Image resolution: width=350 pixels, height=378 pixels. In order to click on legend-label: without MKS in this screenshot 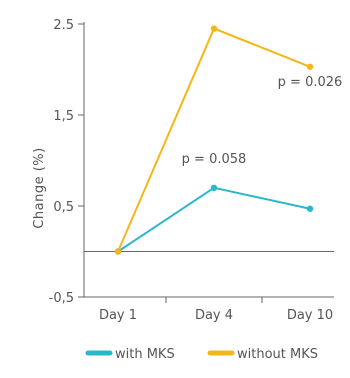, I will do `click(277, 354)`.